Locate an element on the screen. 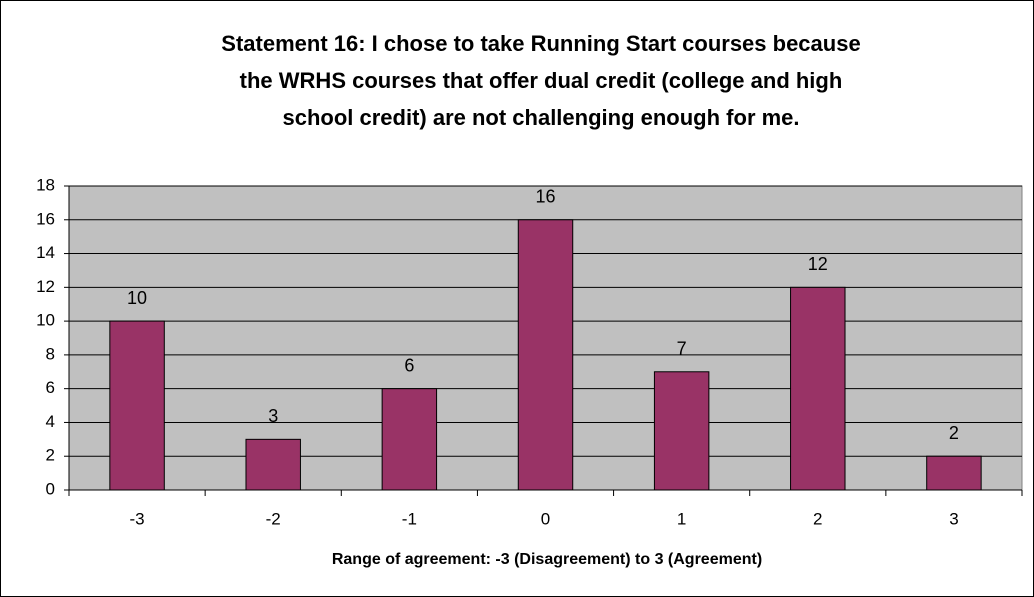 Image resolution: width=1034 pixels, height=597 pixels. x-tick-label: 2 is located at coordinates (817, 518).